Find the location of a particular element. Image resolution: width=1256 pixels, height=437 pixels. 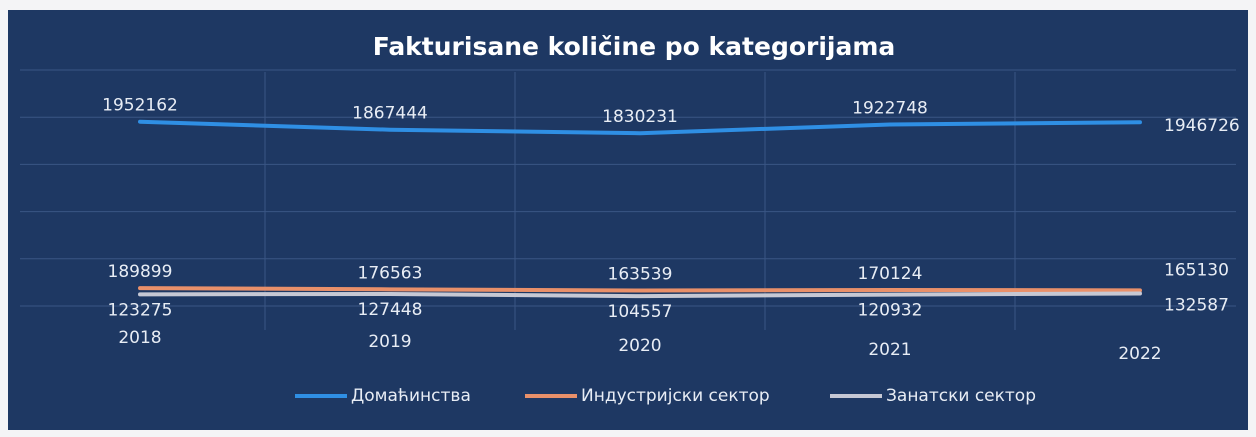

legend-label: Домаћинства is located at coordinates (411, 396).